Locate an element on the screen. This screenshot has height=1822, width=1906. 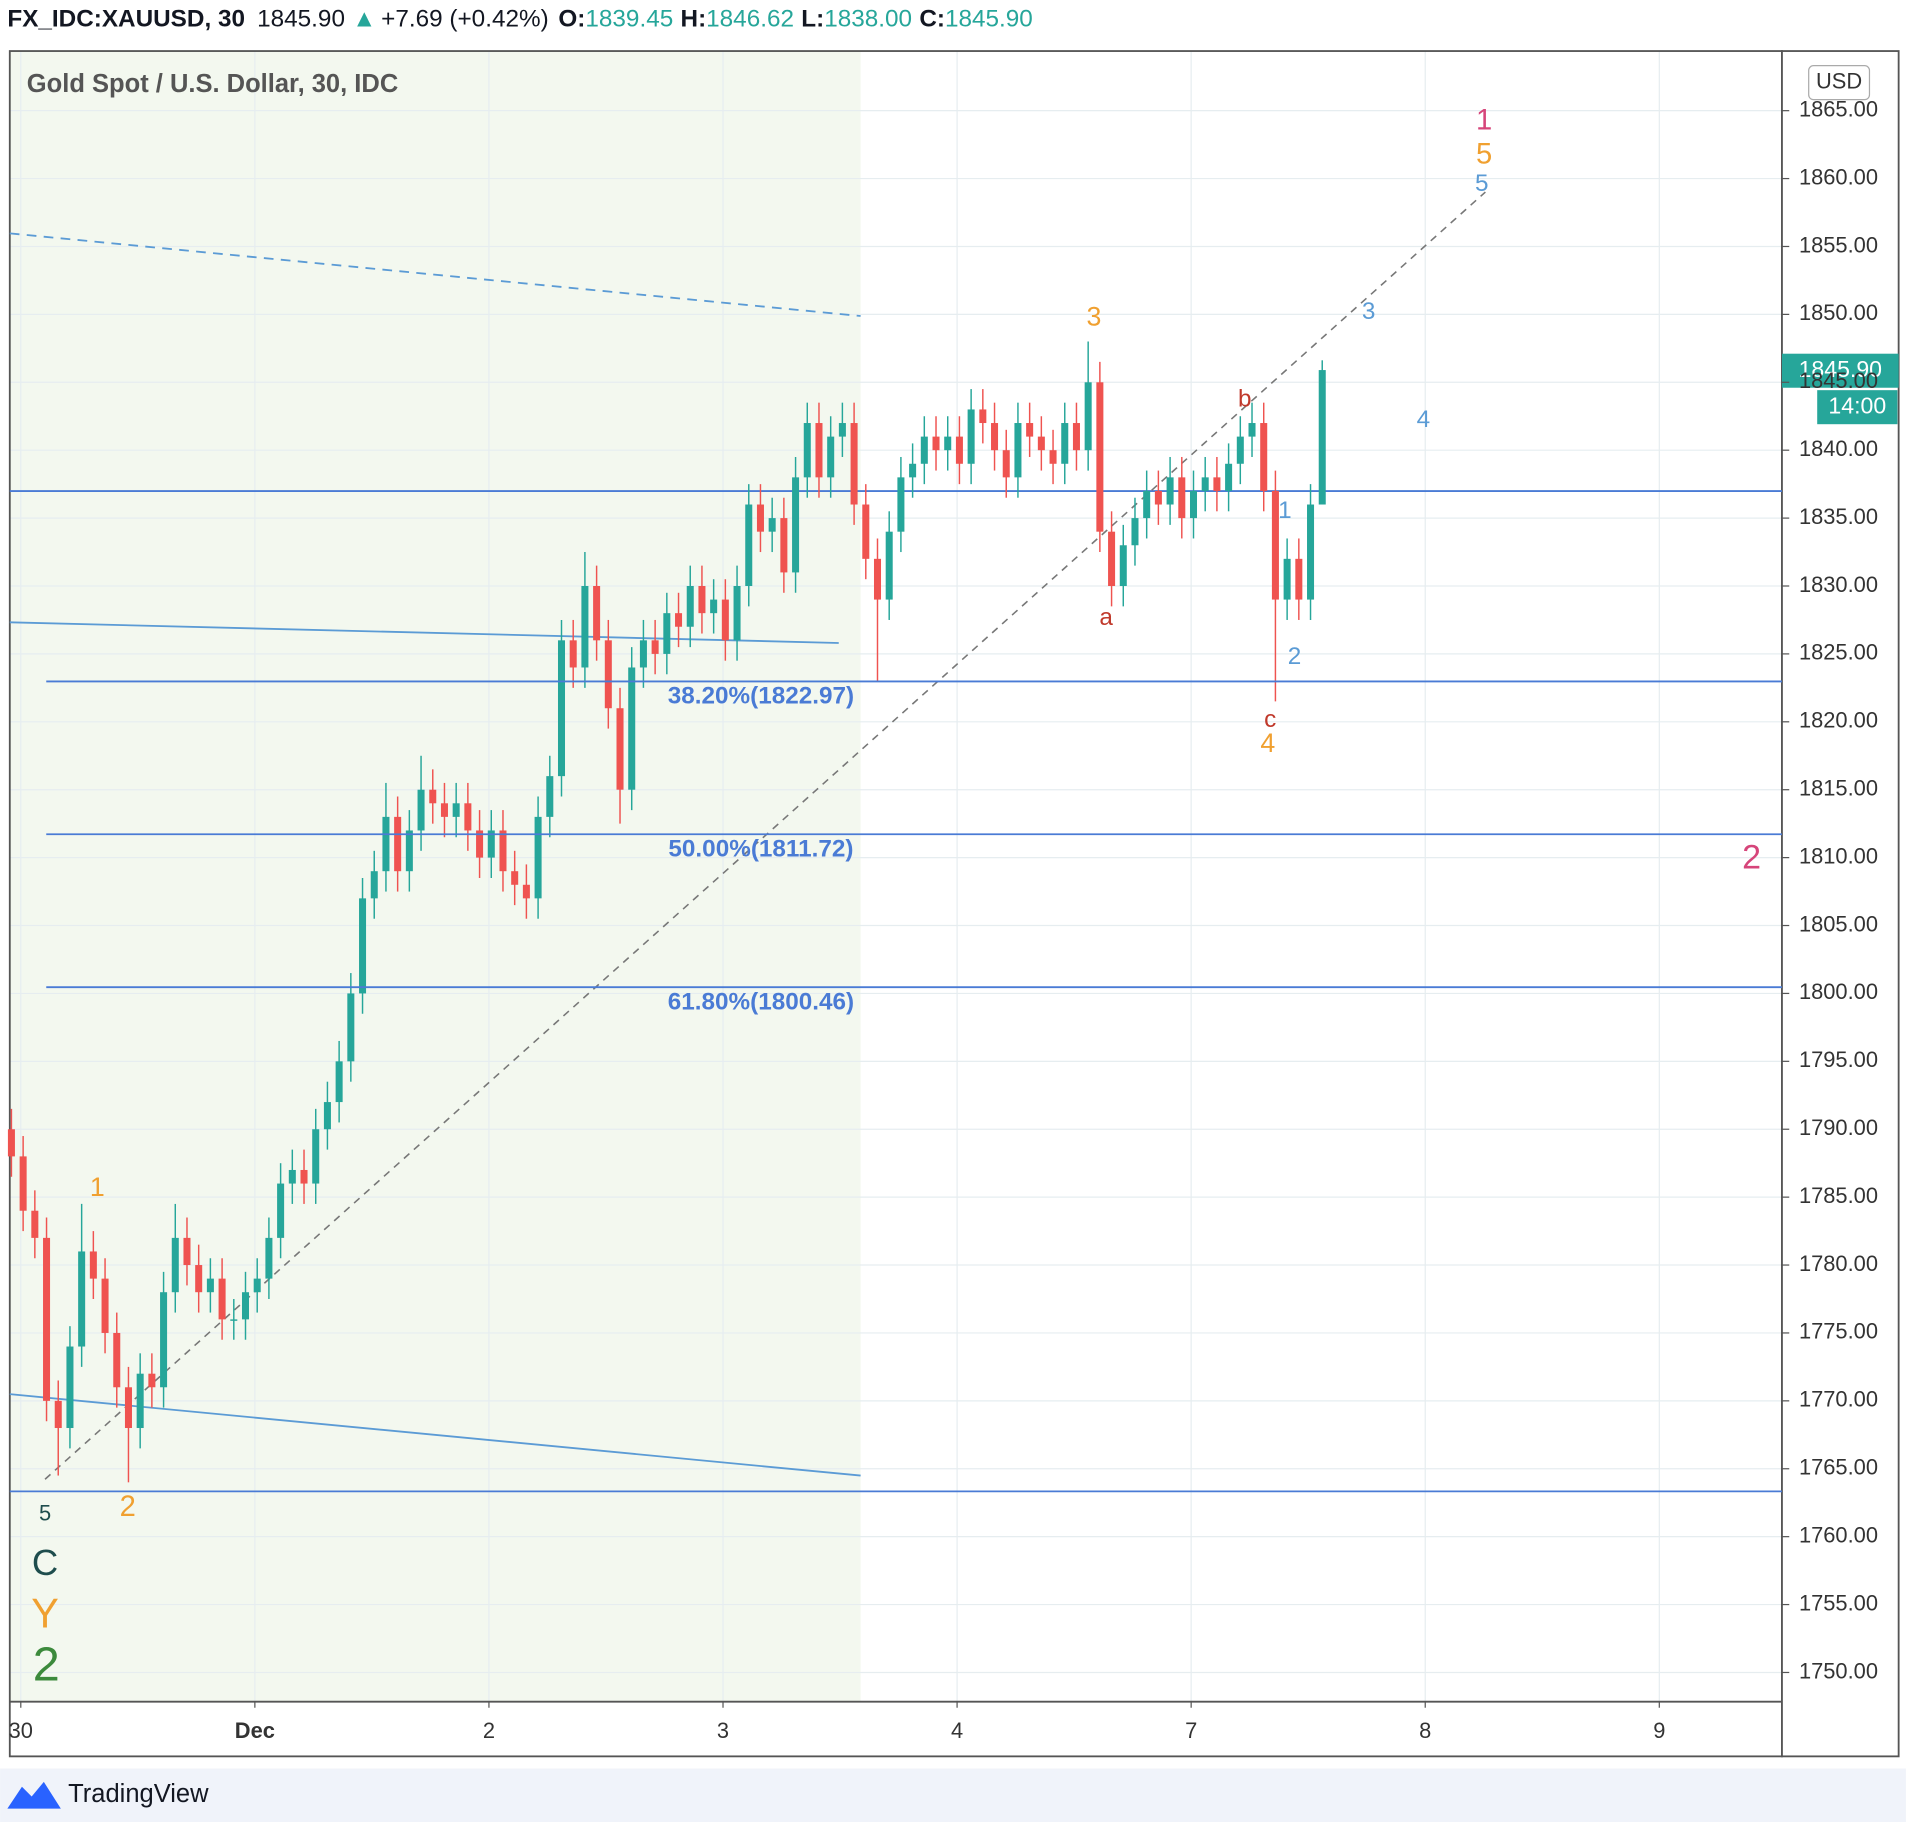
fib-label: 38.20%(1822.97) is located at coordinates (761, 696).